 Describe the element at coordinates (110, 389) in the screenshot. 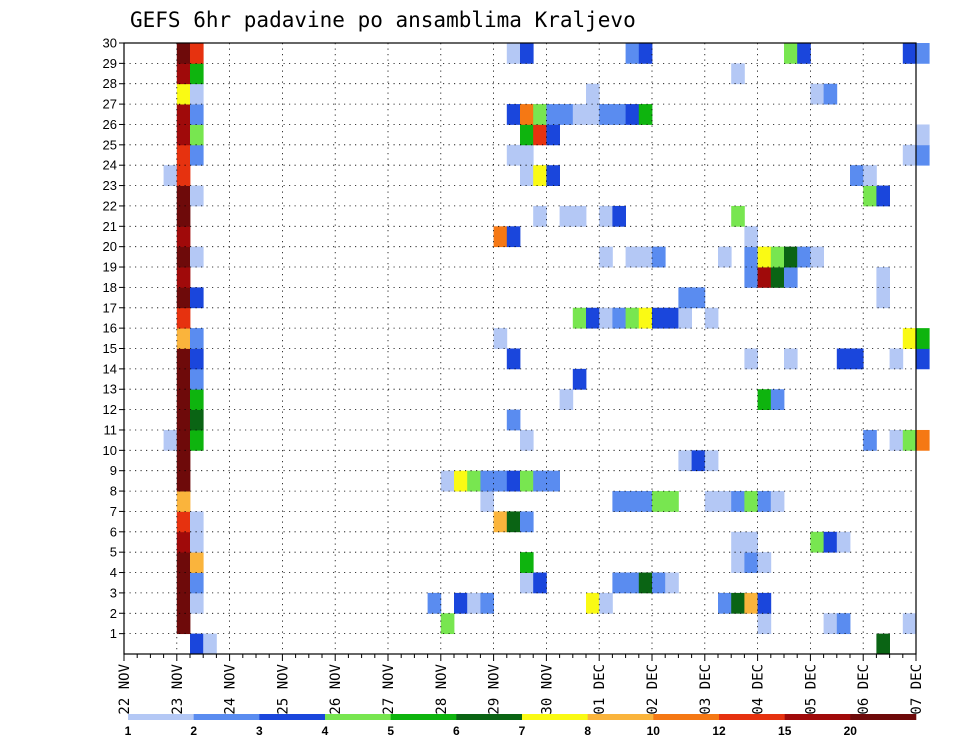

I see `y-tick-label: 13` at that location.